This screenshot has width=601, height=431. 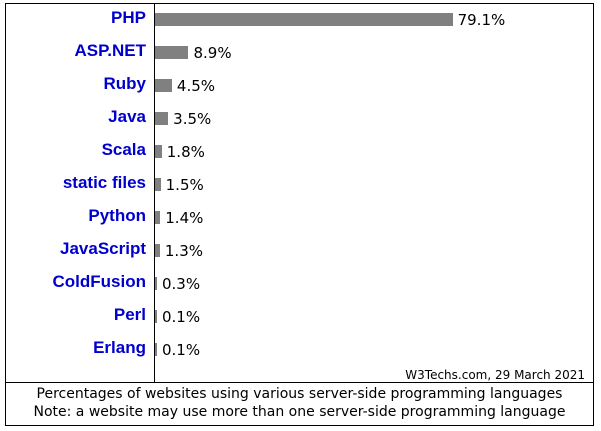 What do you see at coordinates (181, 350) in the screenshot?
I see `value-label-erlang: 0.1%` at bounding box center [181, 350].